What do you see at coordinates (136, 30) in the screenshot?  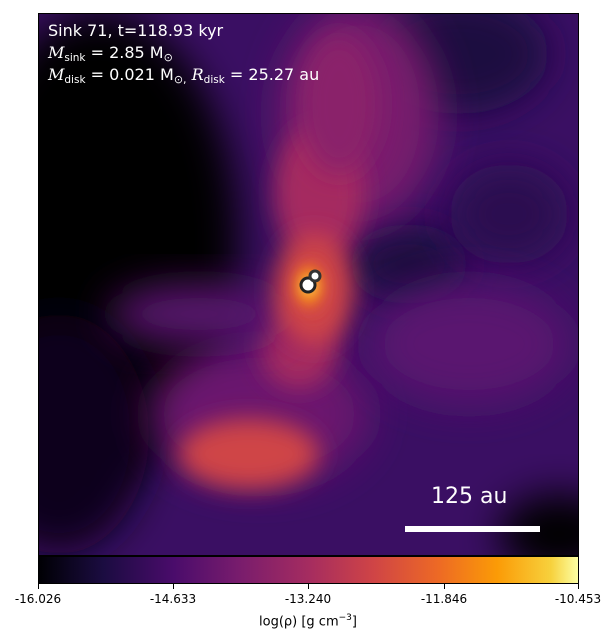 I see `sink-time-label: Sink 71, t=118.93 kyr` at bounding box center [136, 30].